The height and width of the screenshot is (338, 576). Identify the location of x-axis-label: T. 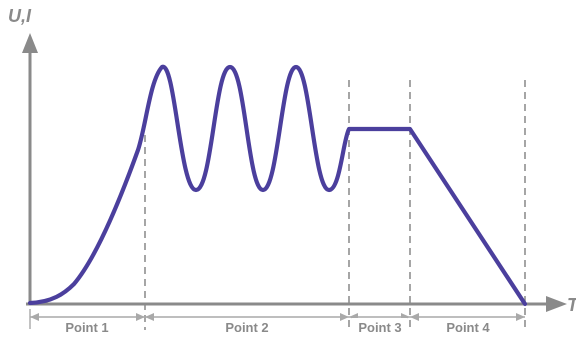
(571, 305).